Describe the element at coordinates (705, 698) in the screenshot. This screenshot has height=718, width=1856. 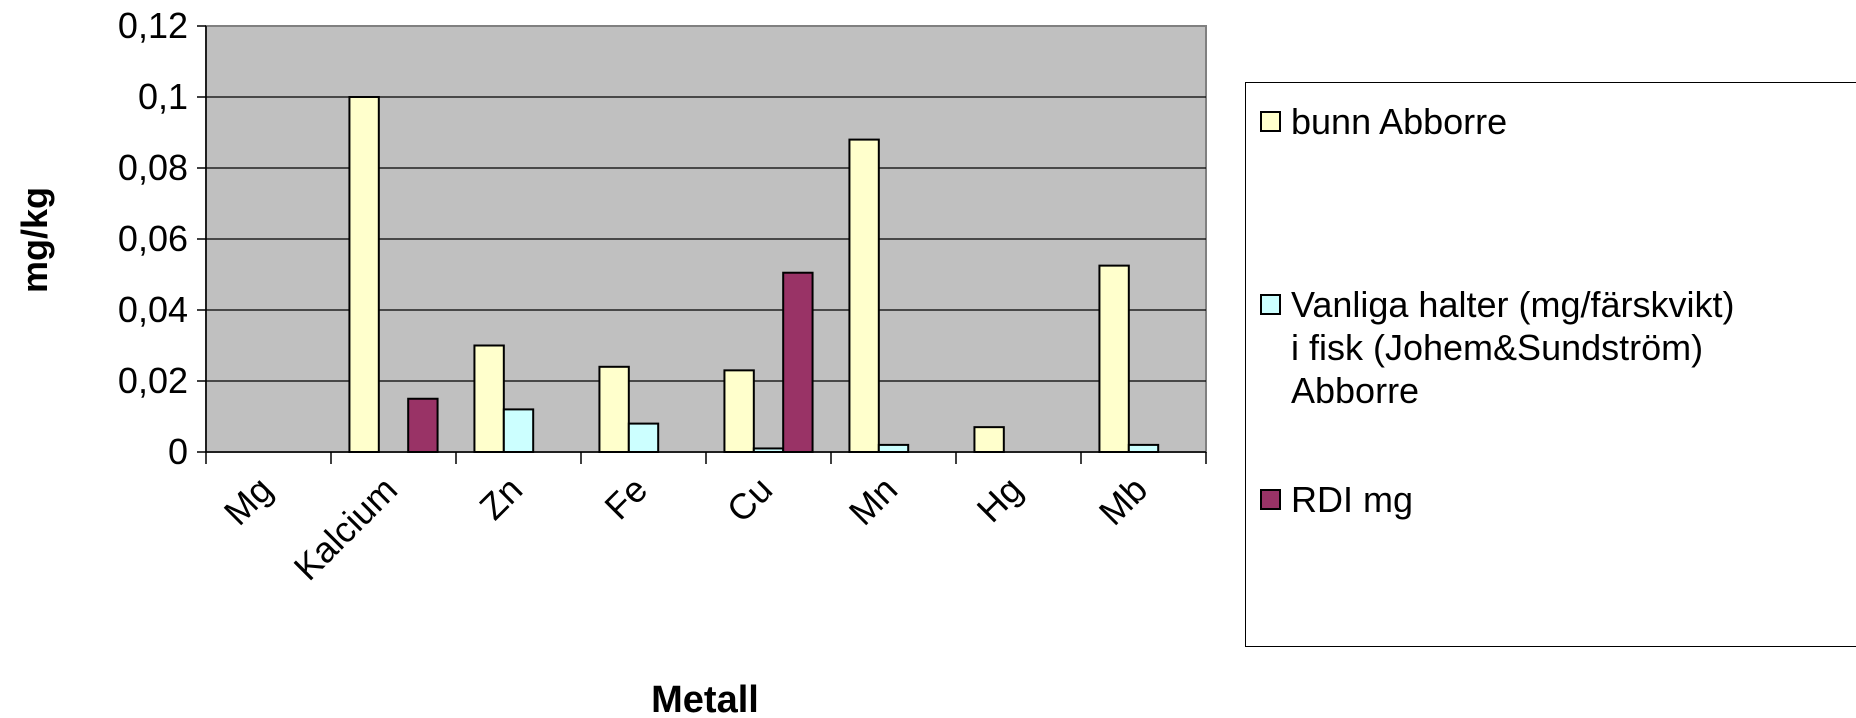
I see `x-axis-label: Metall` at that location.